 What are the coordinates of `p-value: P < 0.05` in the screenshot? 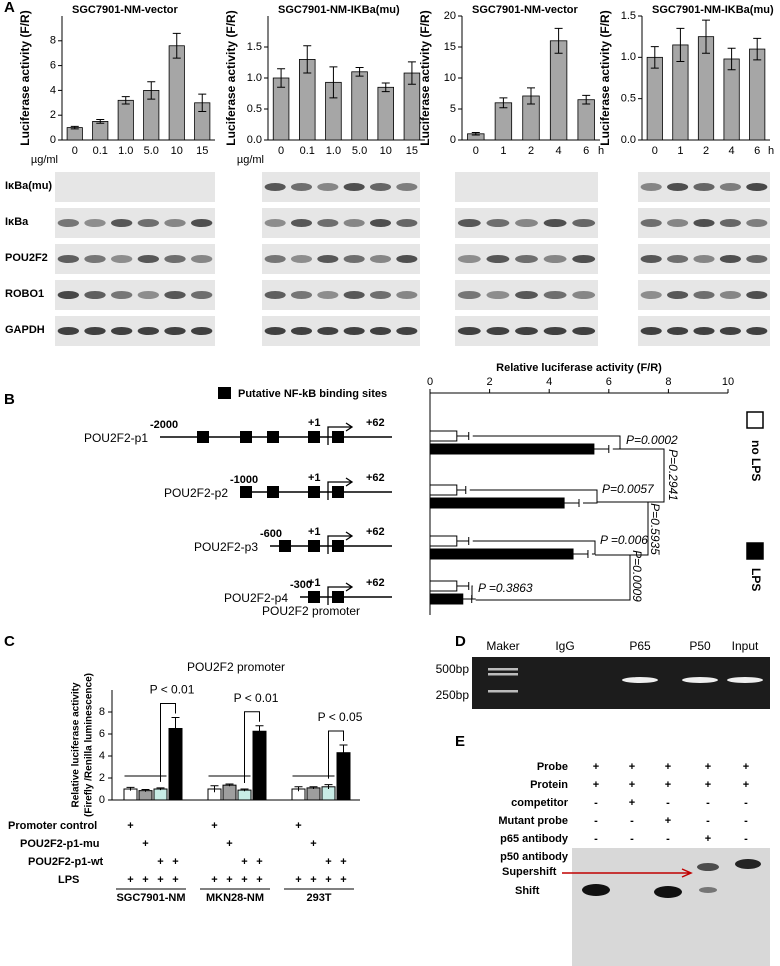 It's located at (340, 717).